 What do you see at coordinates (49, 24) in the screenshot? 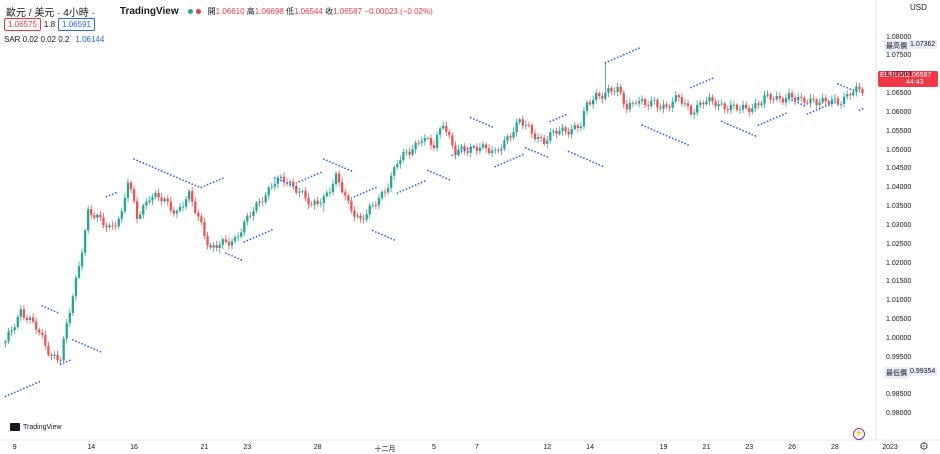
I see `quote-row: 1.06575 1.8 1.06591` at bounding box center [49, 24].